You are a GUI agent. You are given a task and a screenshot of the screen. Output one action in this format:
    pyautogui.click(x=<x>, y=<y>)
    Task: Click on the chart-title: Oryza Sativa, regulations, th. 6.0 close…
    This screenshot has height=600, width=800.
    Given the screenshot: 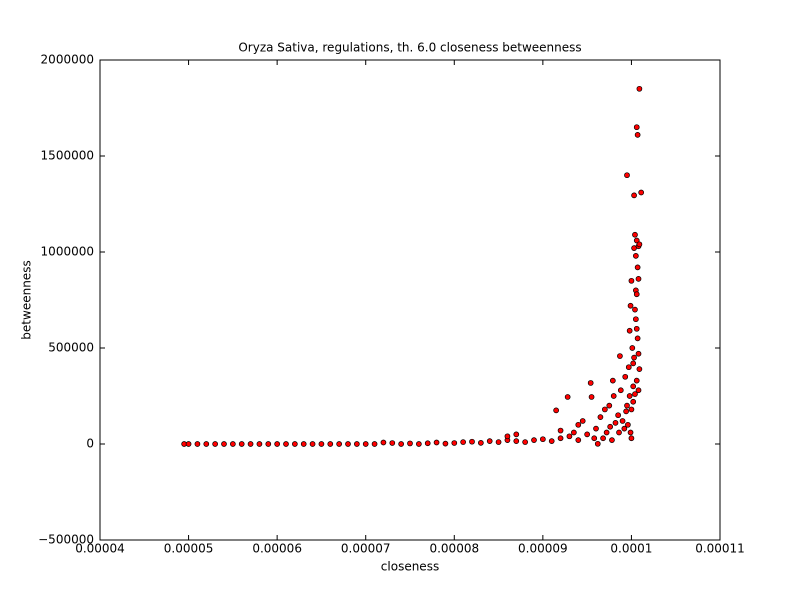 What is the action you would take?
    pyautogui.click(x=409, y=48)
    